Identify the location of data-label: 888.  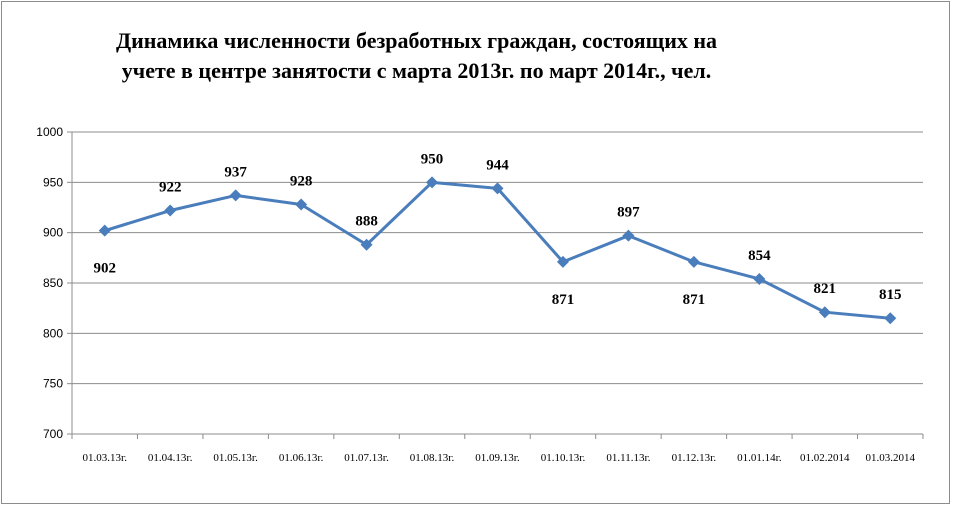
(366, 222).